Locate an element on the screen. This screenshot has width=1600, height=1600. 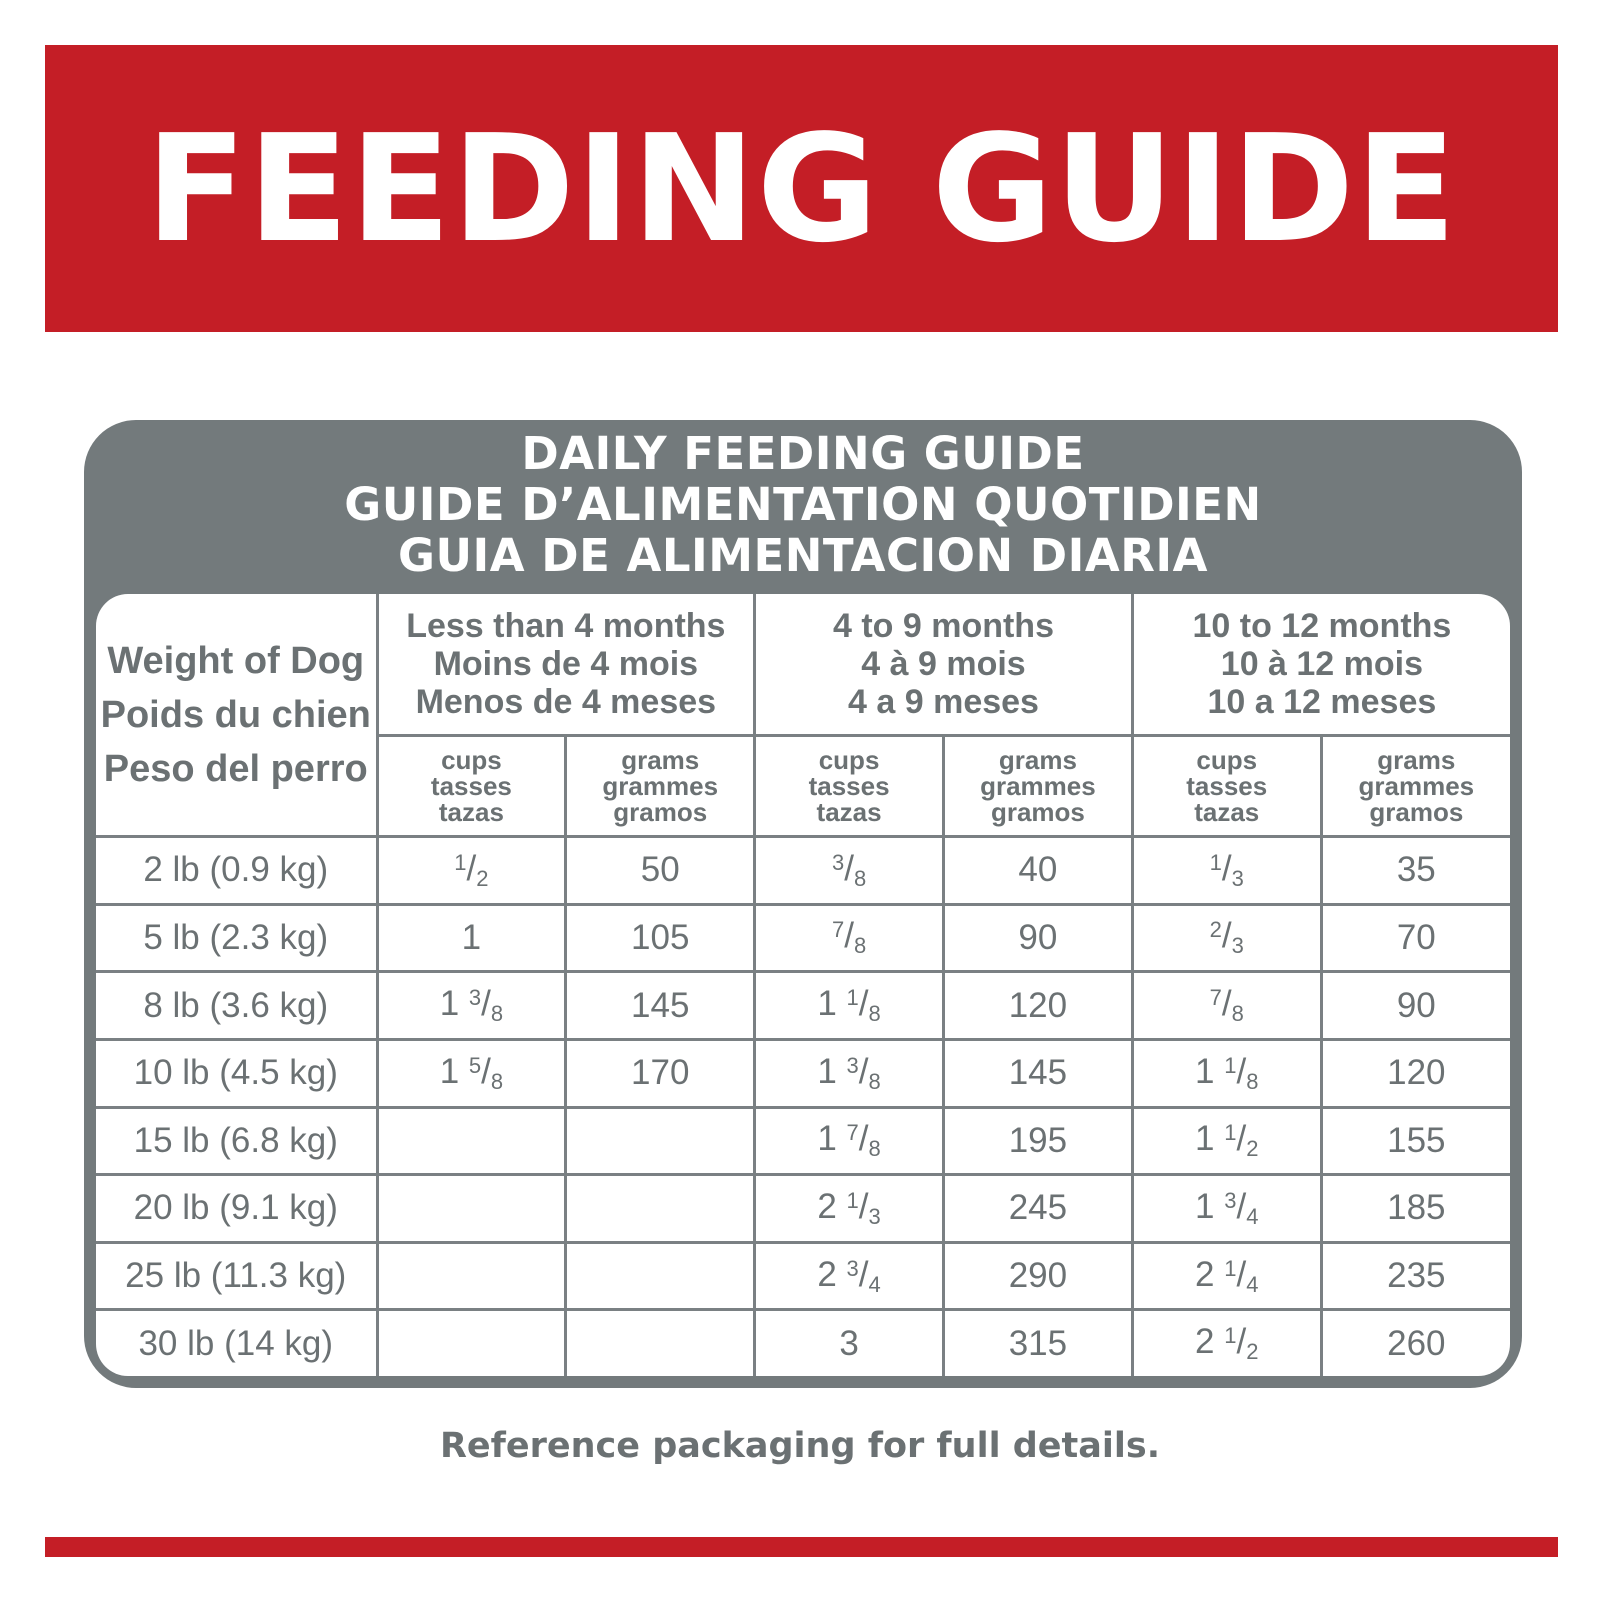
weight-cell: 2 lb (0.9 kg) is located at coordinates (237, 871).